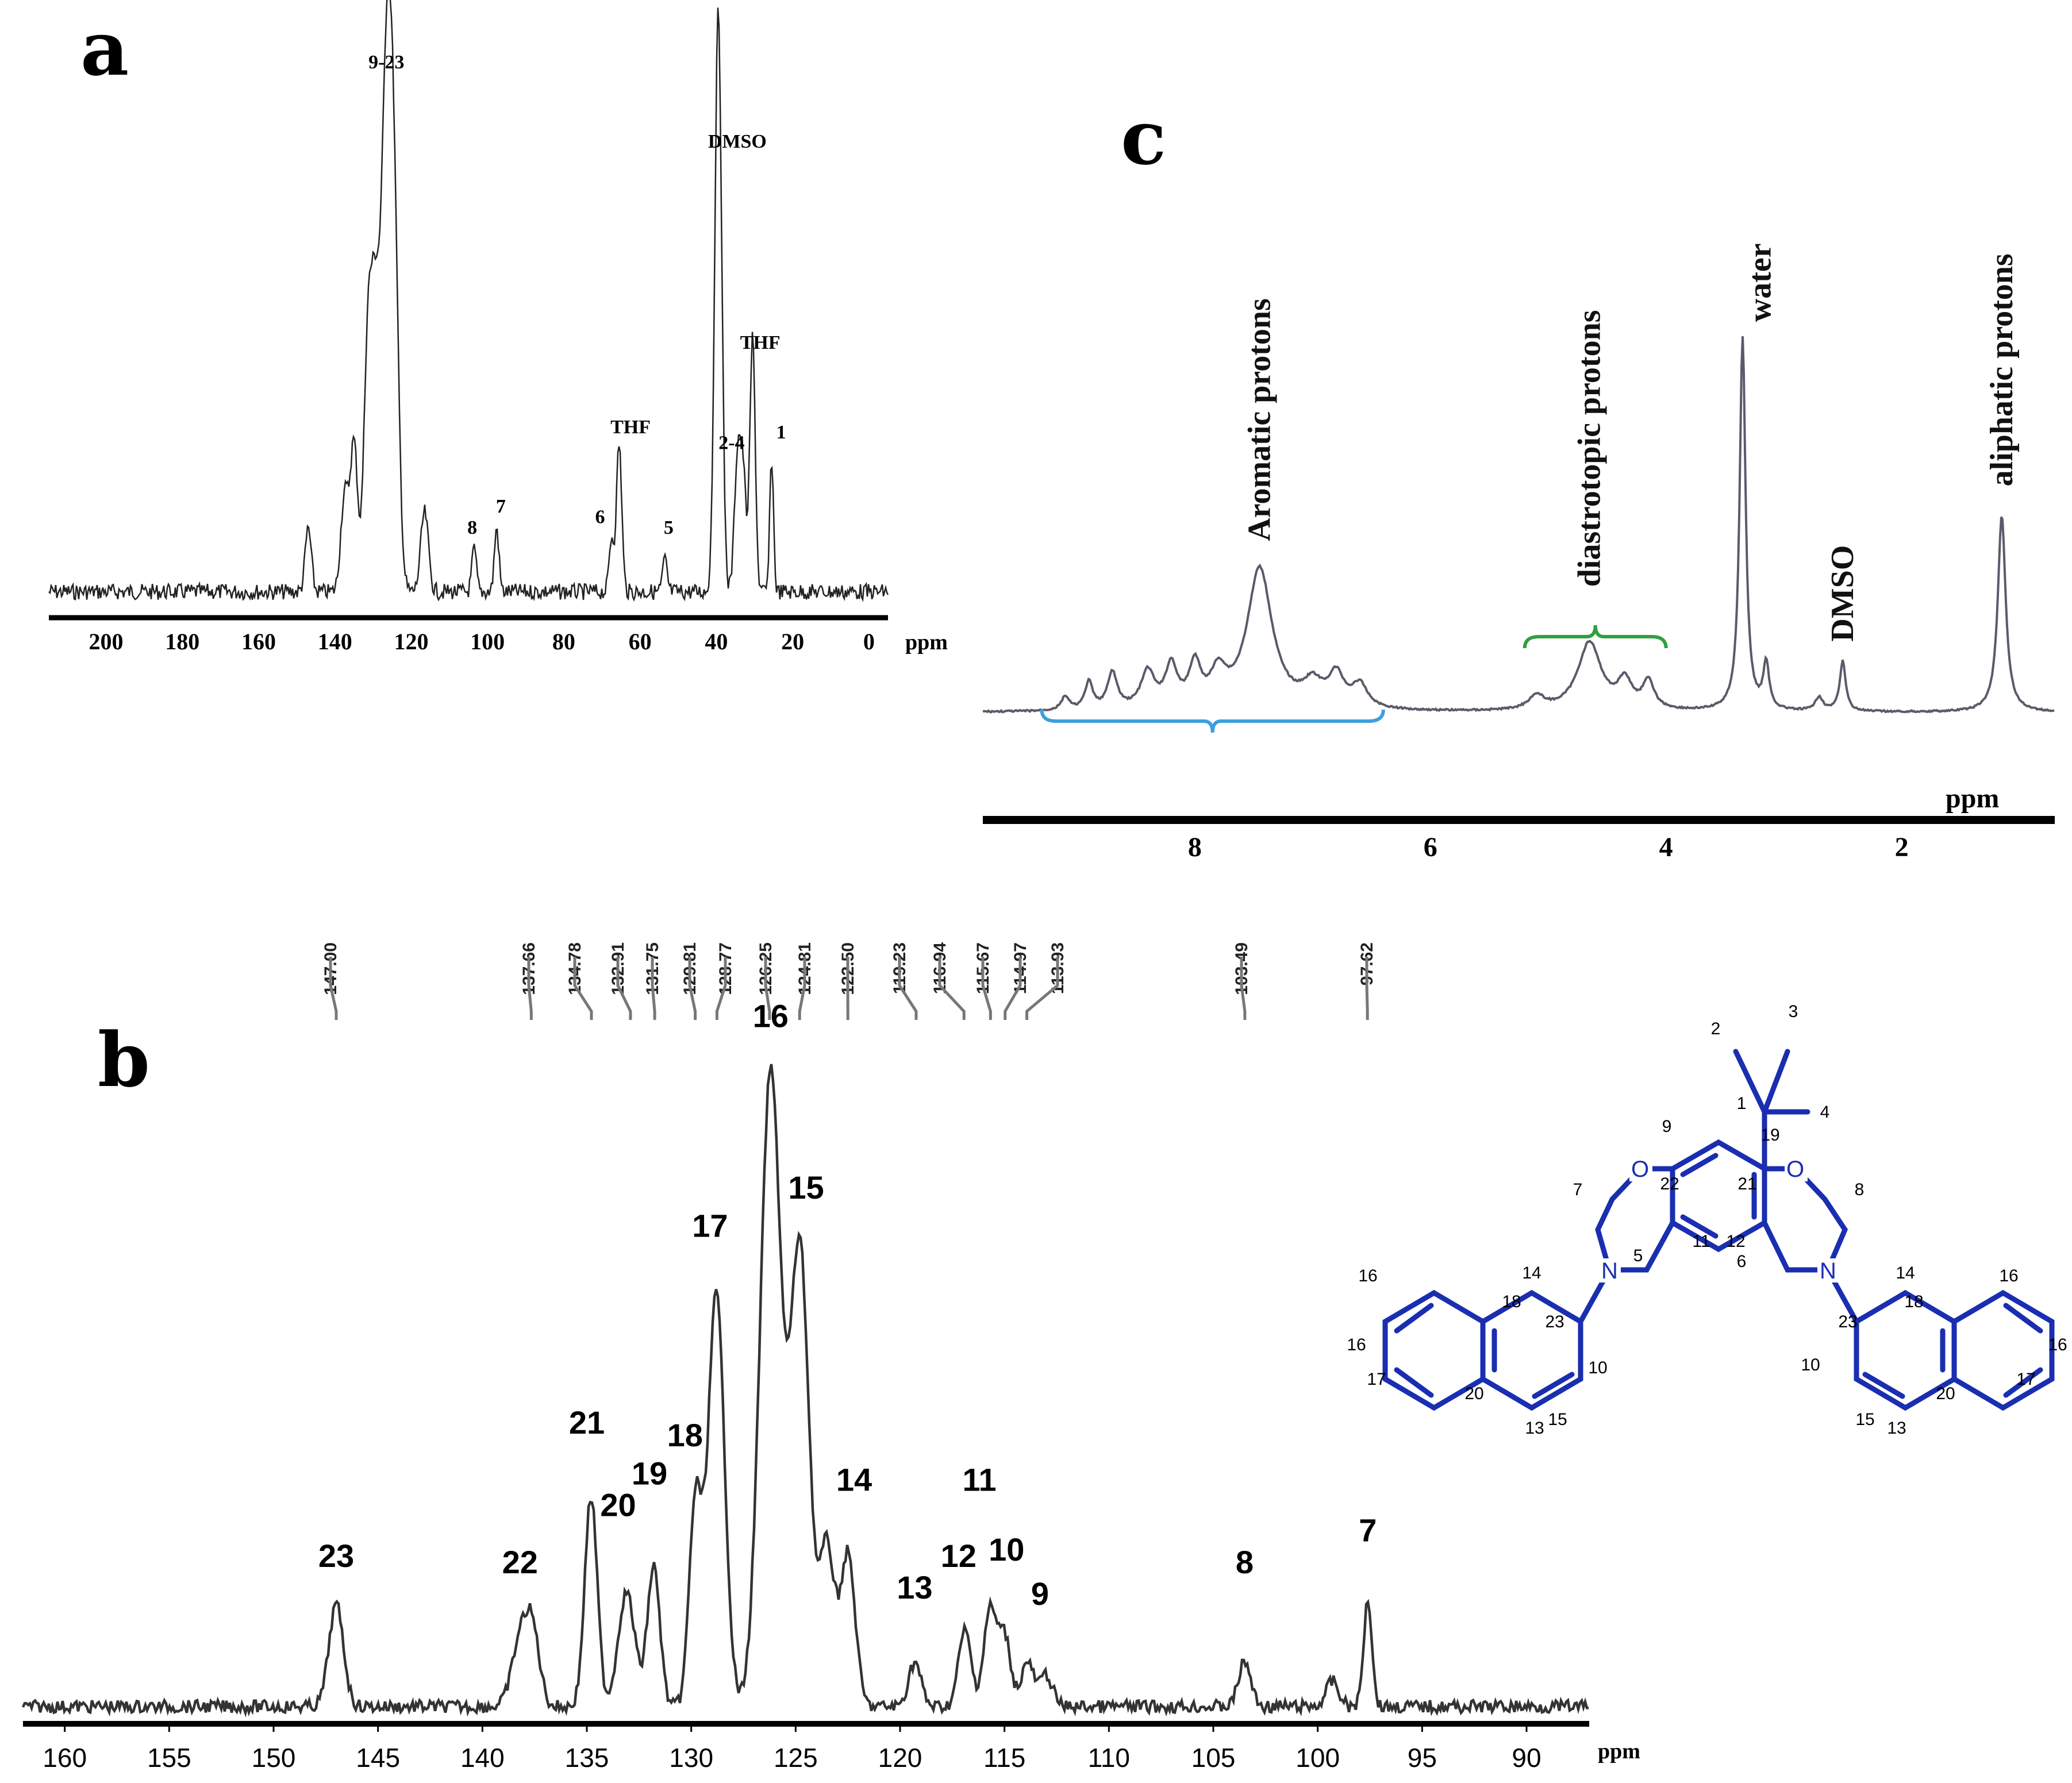 The height and width of the screenshot is (1783, 2072). I want to click on carbon-number: 18, so click(1511, 1301).